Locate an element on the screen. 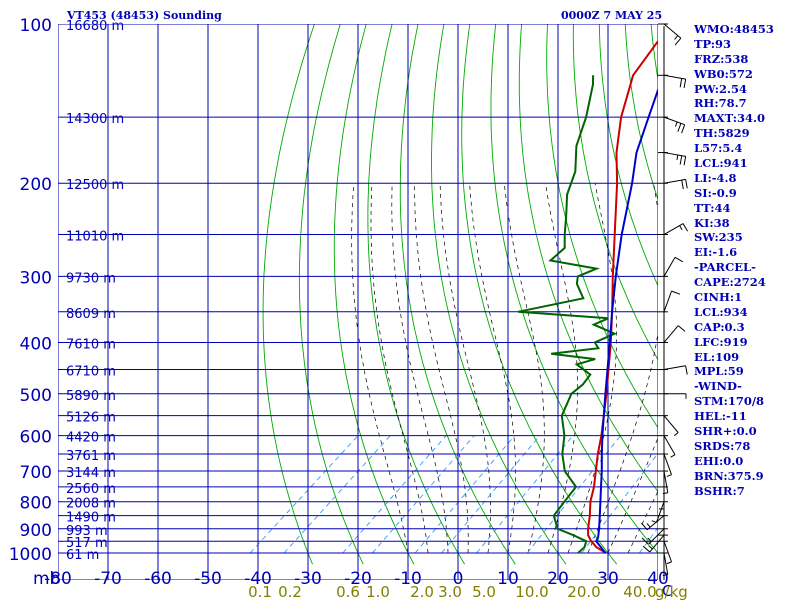 The height and width of the screenshot is (600, 800). index-item: TH:5829 is located at coordinates (722, 133).